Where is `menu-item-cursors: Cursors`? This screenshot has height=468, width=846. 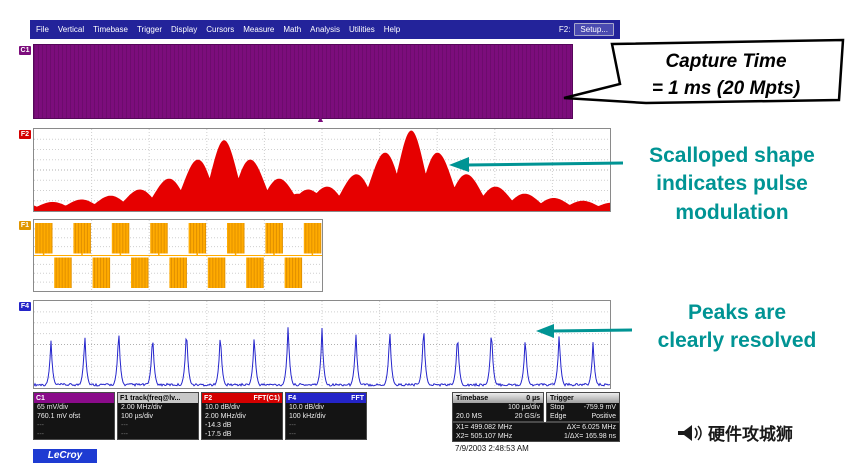 menu-item-cursors: Cursors is located at coordinates (220, 29).